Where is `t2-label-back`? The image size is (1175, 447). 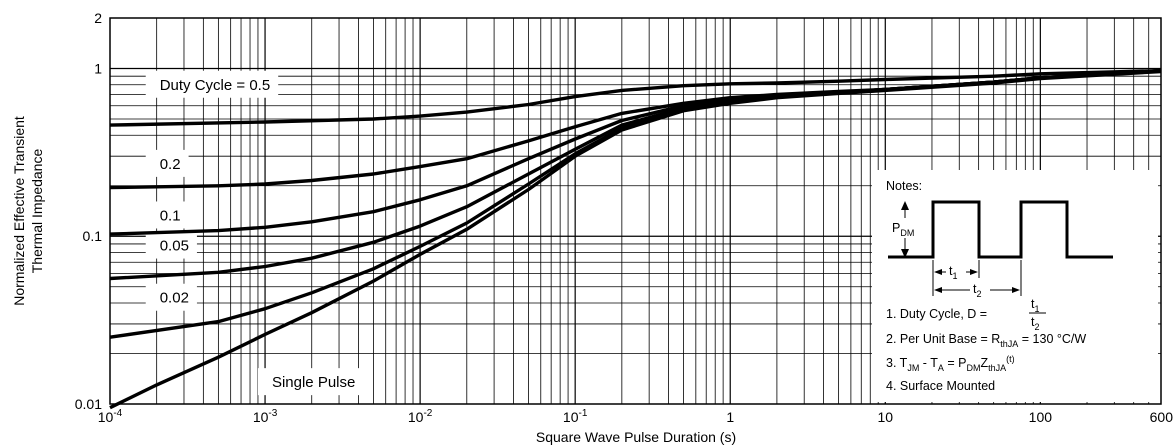
t2-label-back is located at coordinates (980, 289).